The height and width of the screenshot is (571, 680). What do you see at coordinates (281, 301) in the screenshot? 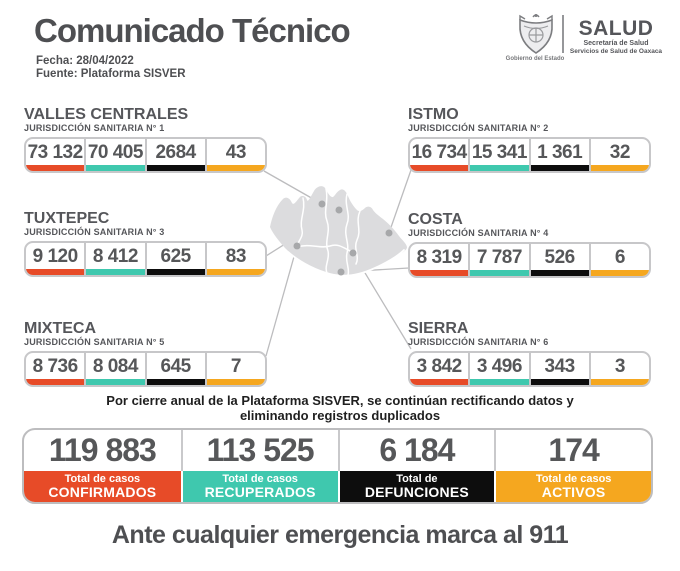
I see `connector-mixteca` at bounding box center [281, 301].